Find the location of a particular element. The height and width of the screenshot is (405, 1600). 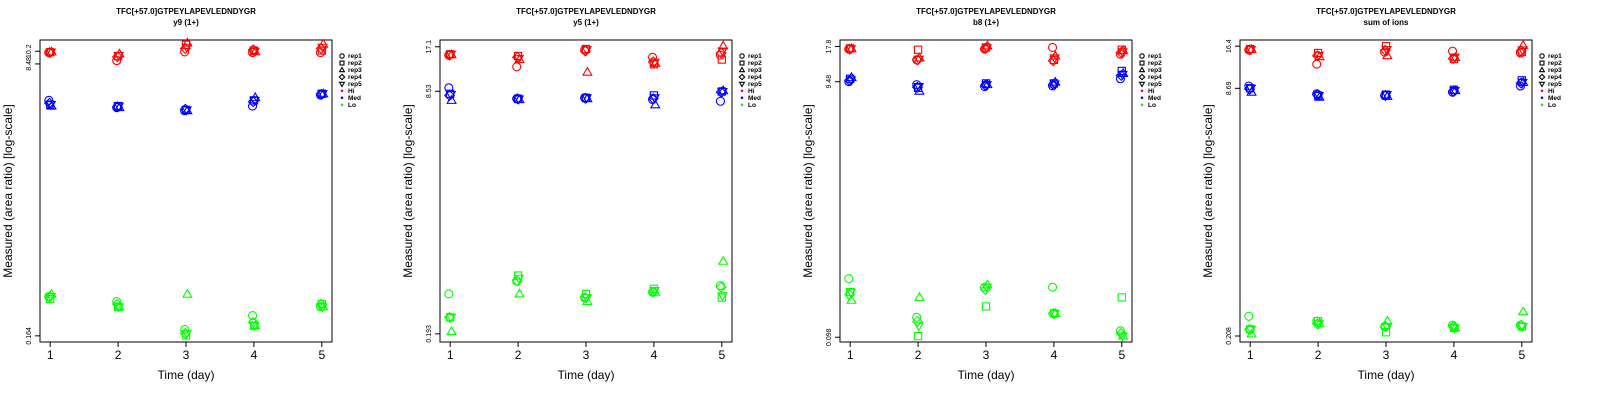

y-tick-label: 16.4 is located at coordinates (1229, 46).